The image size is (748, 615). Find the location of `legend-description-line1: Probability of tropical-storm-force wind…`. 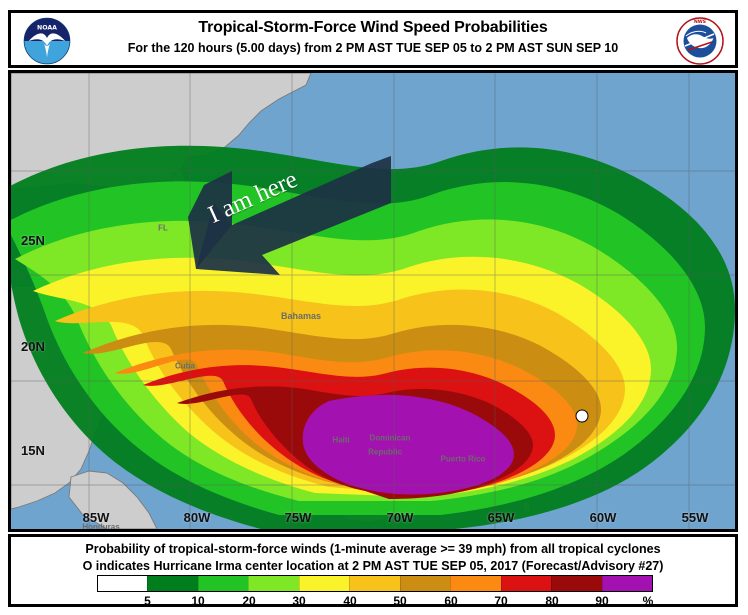

legend-description-line1: Probability of tropical-storm-force wind… is located at coordinates (373, 549).